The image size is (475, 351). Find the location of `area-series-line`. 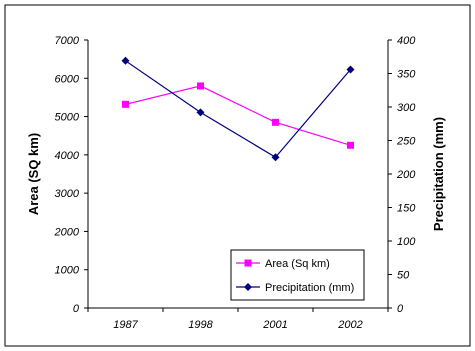

area-series-line is located at coordinates (238, 115).